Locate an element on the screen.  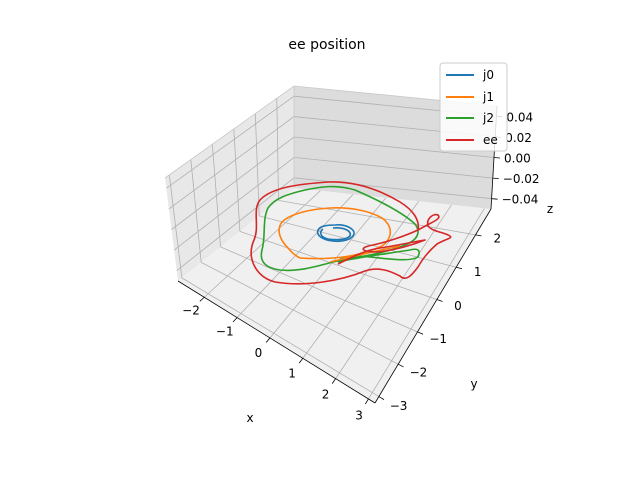
z-tick-label: −0.04 is located at coordinates (520, 200).